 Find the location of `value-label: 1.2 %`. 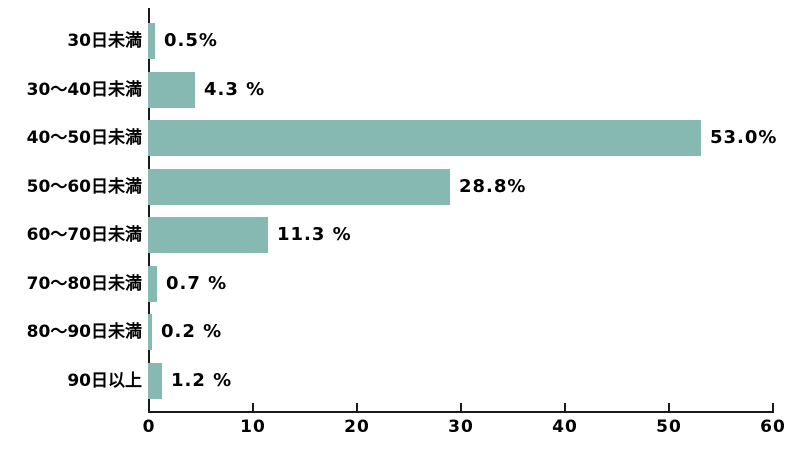

value-label: 1.2 % is located at coordinates (202, 380).